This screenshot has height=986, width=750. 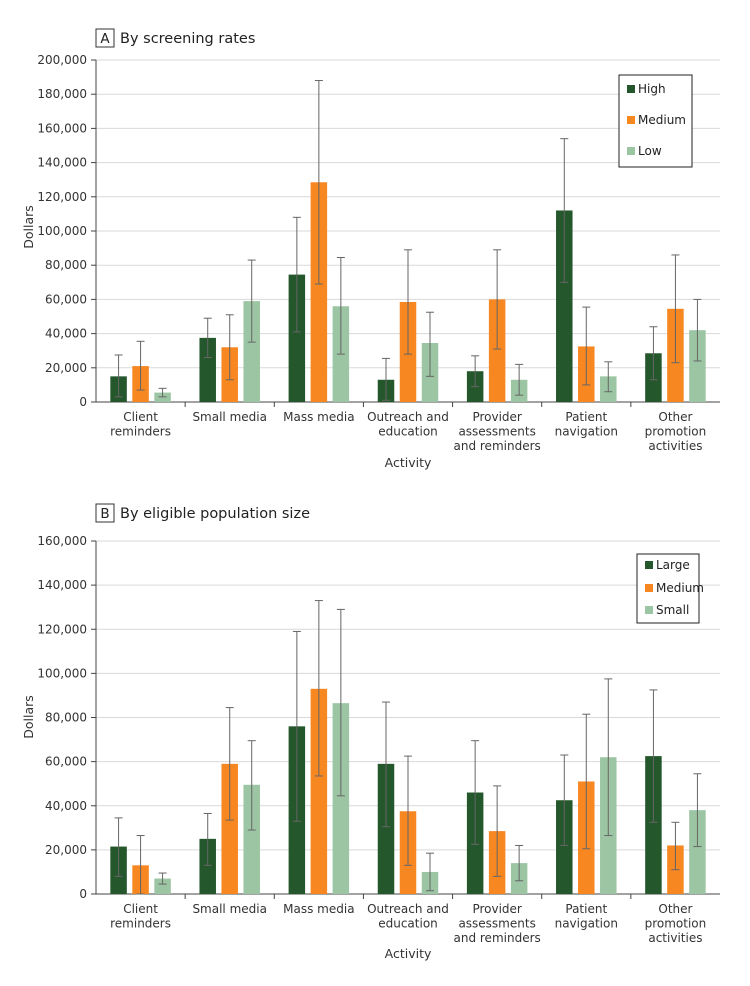 What do you see at coordinates (28, 717) in the screenshot?
I see `panel-b-ylabel: Dollars` at bounding box center [28, 717].